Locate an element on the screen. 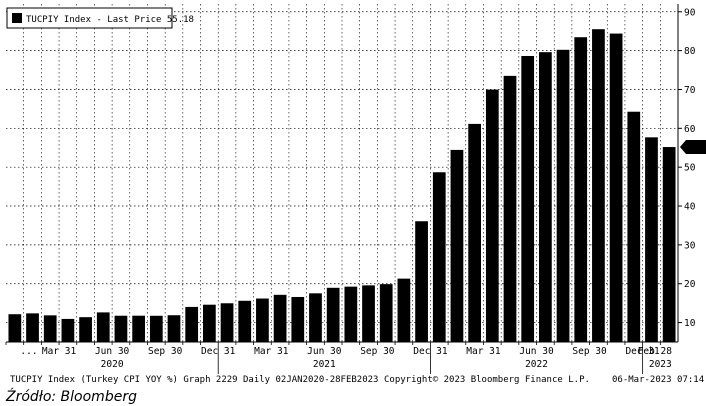  footer-center: Copyright© 2023 Bloomberg Finance L.P. is located at coordinates (487, 380).